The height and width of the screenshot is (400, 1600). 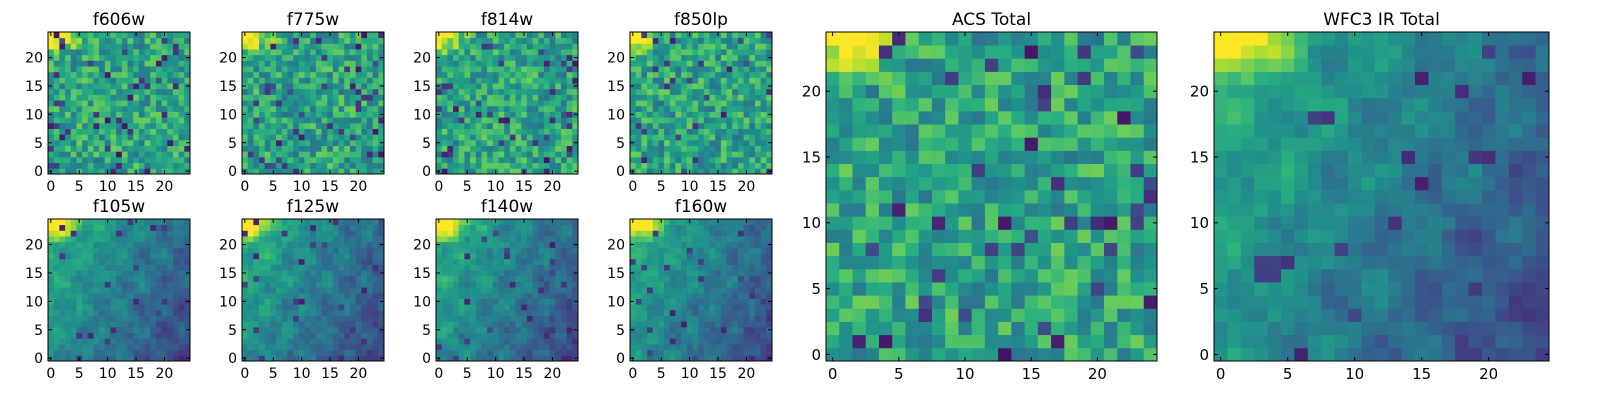 What do you see at coordinates (620, 144) in the screenshot?
I see `y-tick-label: 5` at bounding box center [620, 144].